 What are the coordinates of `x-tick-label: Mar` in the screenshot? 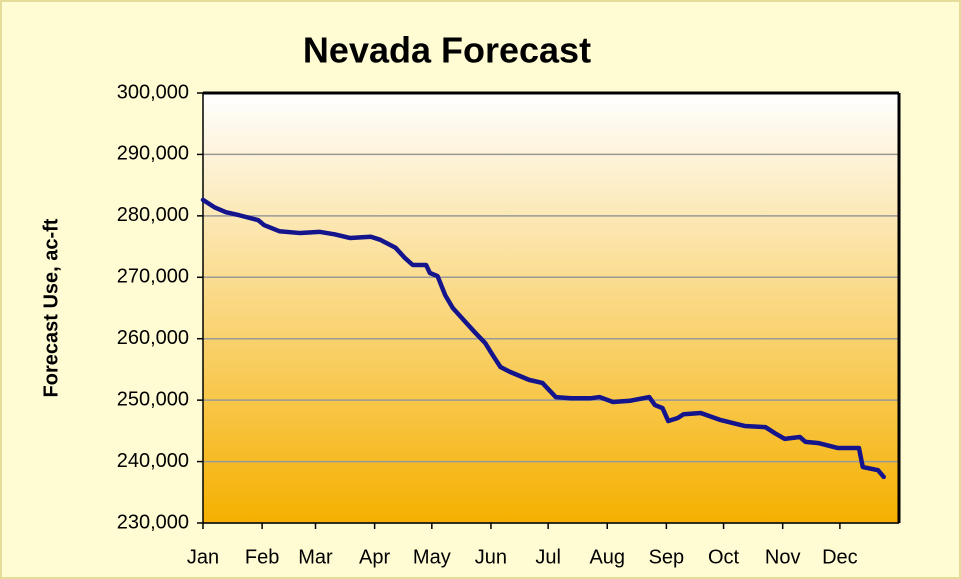 It's located at (315, 557).